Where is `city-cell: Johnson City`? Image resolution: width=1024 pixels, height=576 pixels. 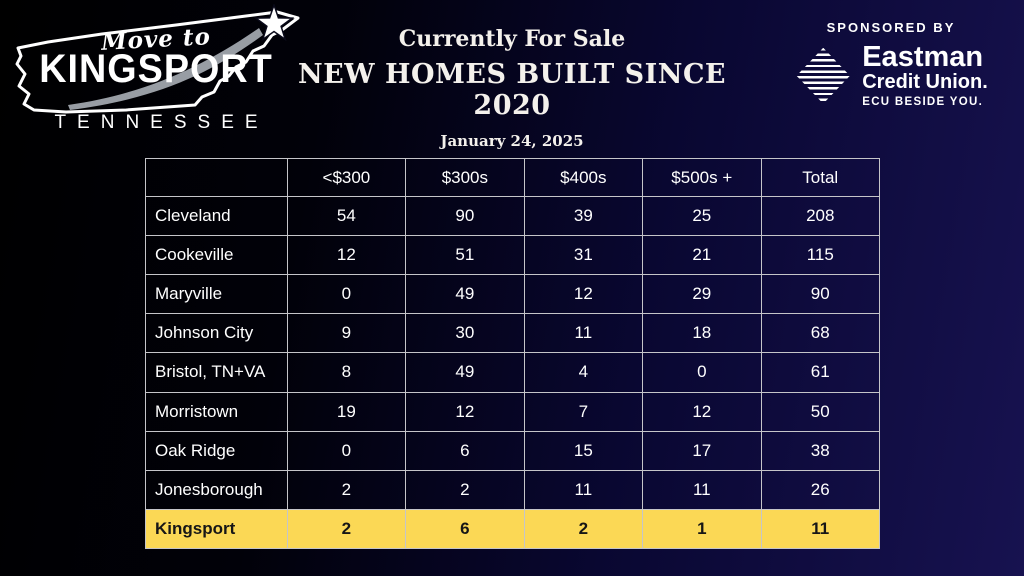 city-cell: Johnson City is located at coordinates (216, 333).